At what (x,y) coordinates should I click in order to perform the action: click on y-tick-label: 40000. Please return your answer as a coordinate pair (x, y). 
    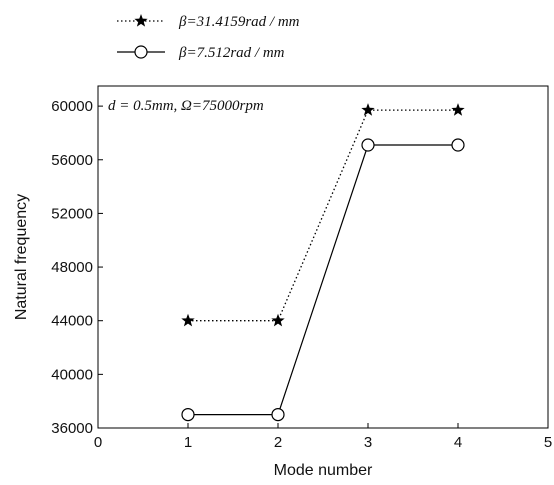
    Looking at the image, I should click on (72, 374).